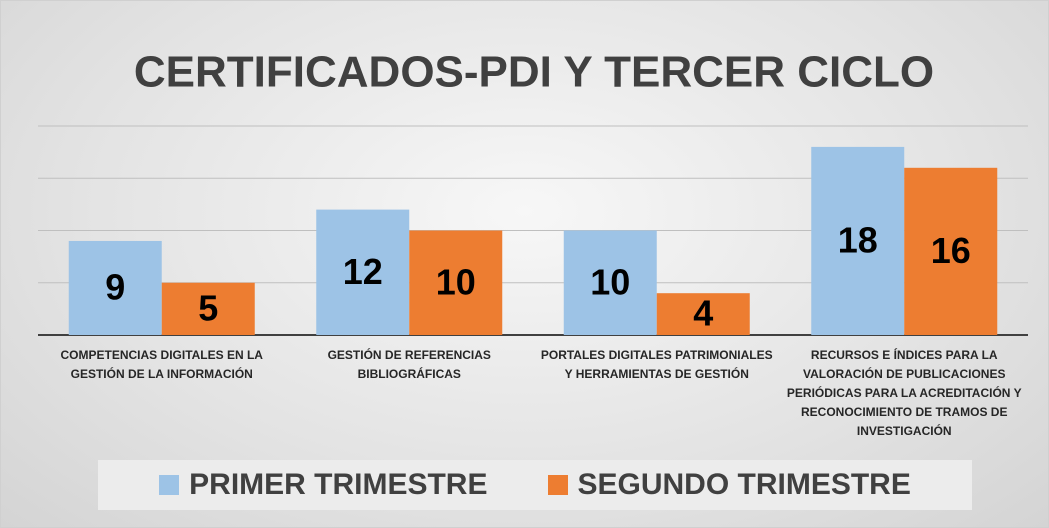 This screenshot has height=528, width=1049. I want to click on value-label: 16, so click(951, 250).